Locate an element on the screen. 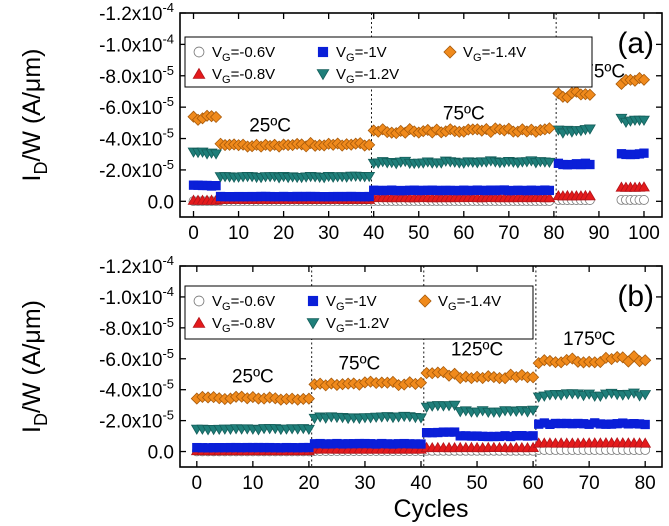 The image size is (669, 526). x-tick-label: 90 is located at coordinates (598, 233).